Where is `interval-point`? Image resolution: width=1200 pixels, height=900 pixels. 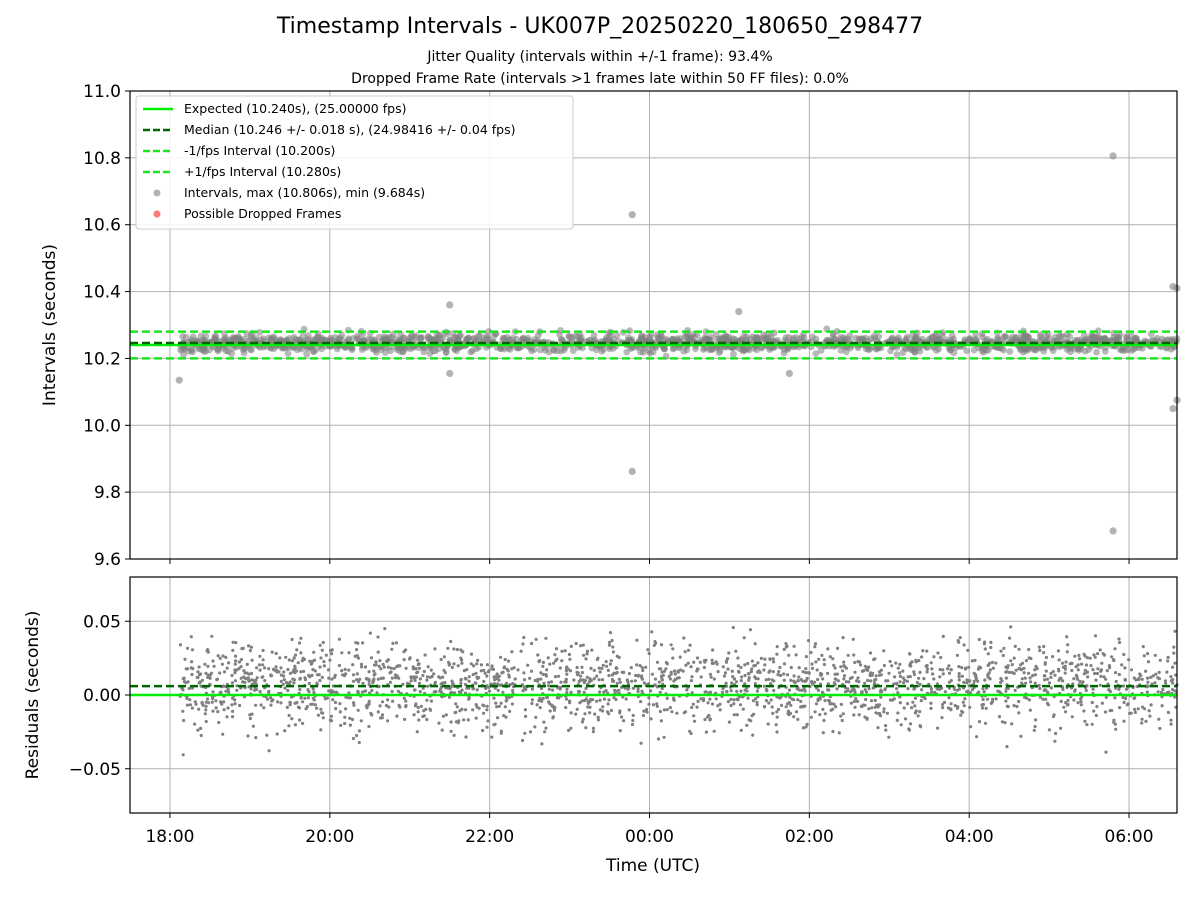 interval-point is located at coordinates (574, 336).